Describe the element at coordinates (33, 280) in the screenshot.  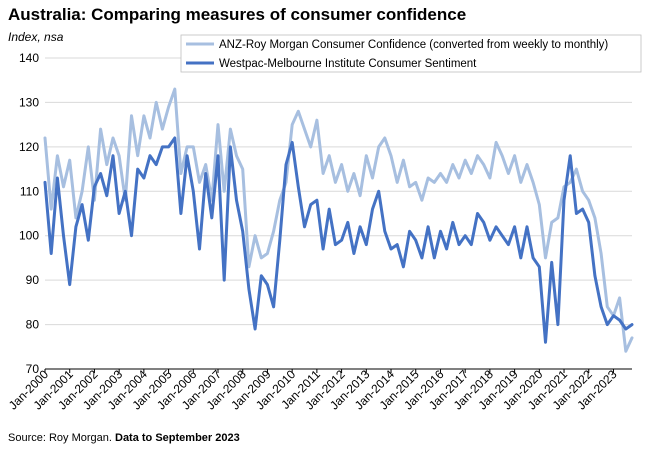
I see `y-tick-label: 90` at that location.